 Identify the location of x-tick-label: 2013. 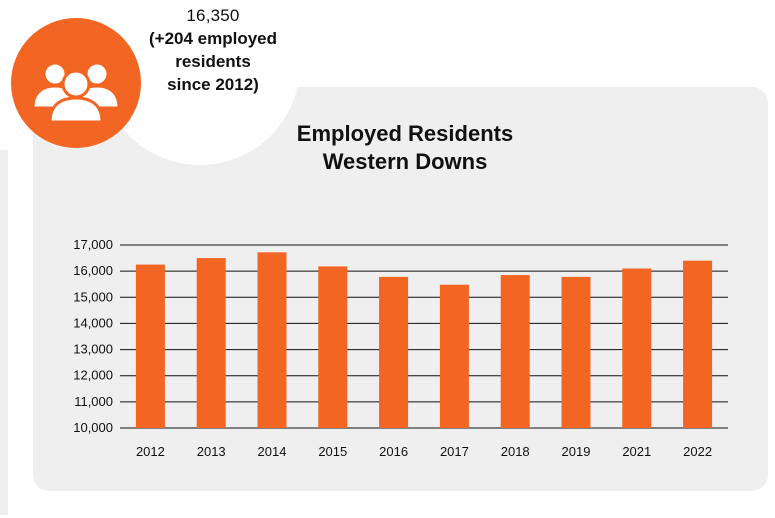
(211, 451).